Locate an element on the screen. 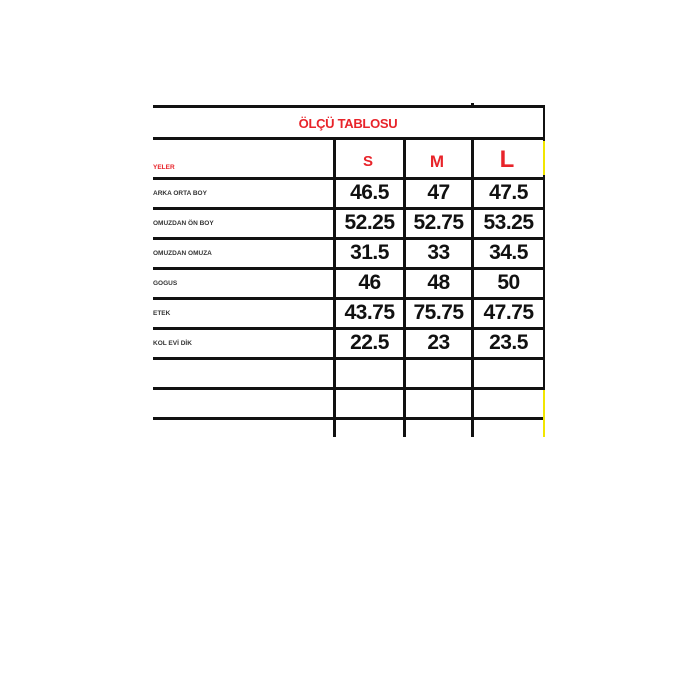  measurement-value: 75.75 is located at coordinates (438, 312).